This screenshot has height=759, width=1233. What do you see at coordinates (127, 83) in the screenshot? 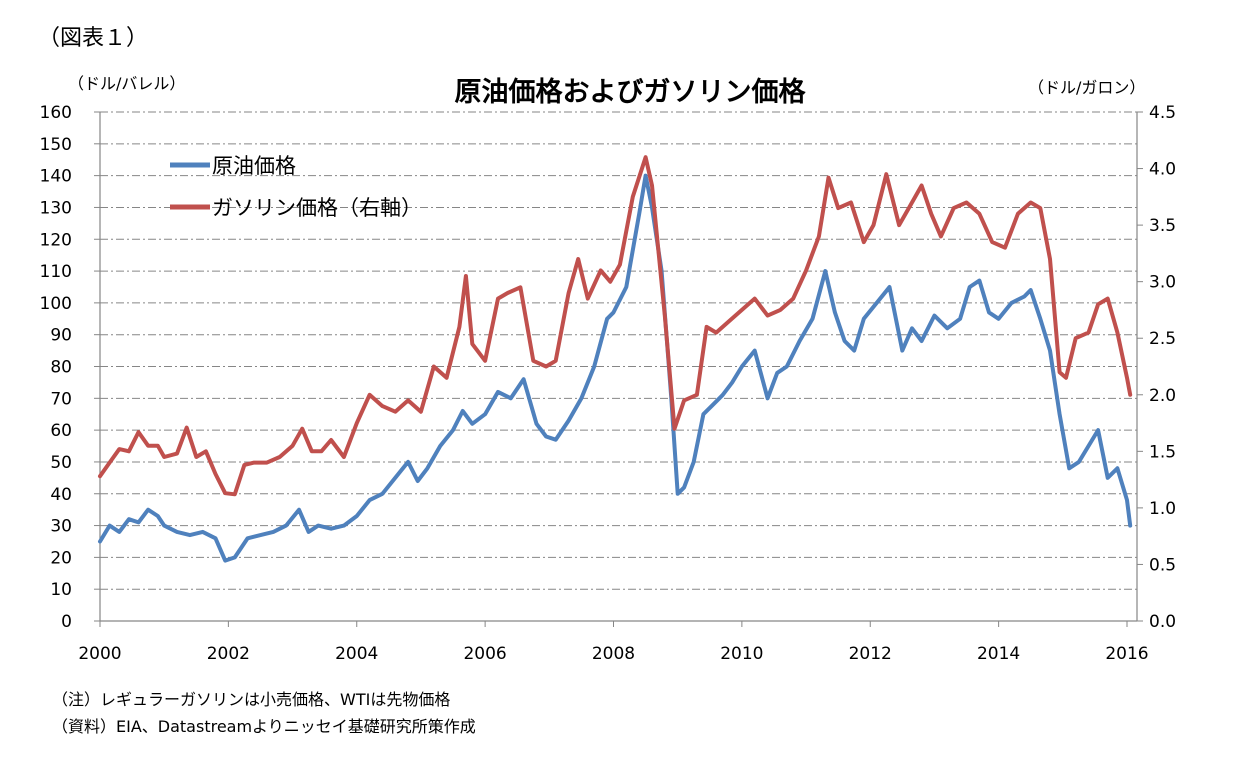
I see `left-axis-unit: （ドル/バレル）` at bounding box center [127, 83].